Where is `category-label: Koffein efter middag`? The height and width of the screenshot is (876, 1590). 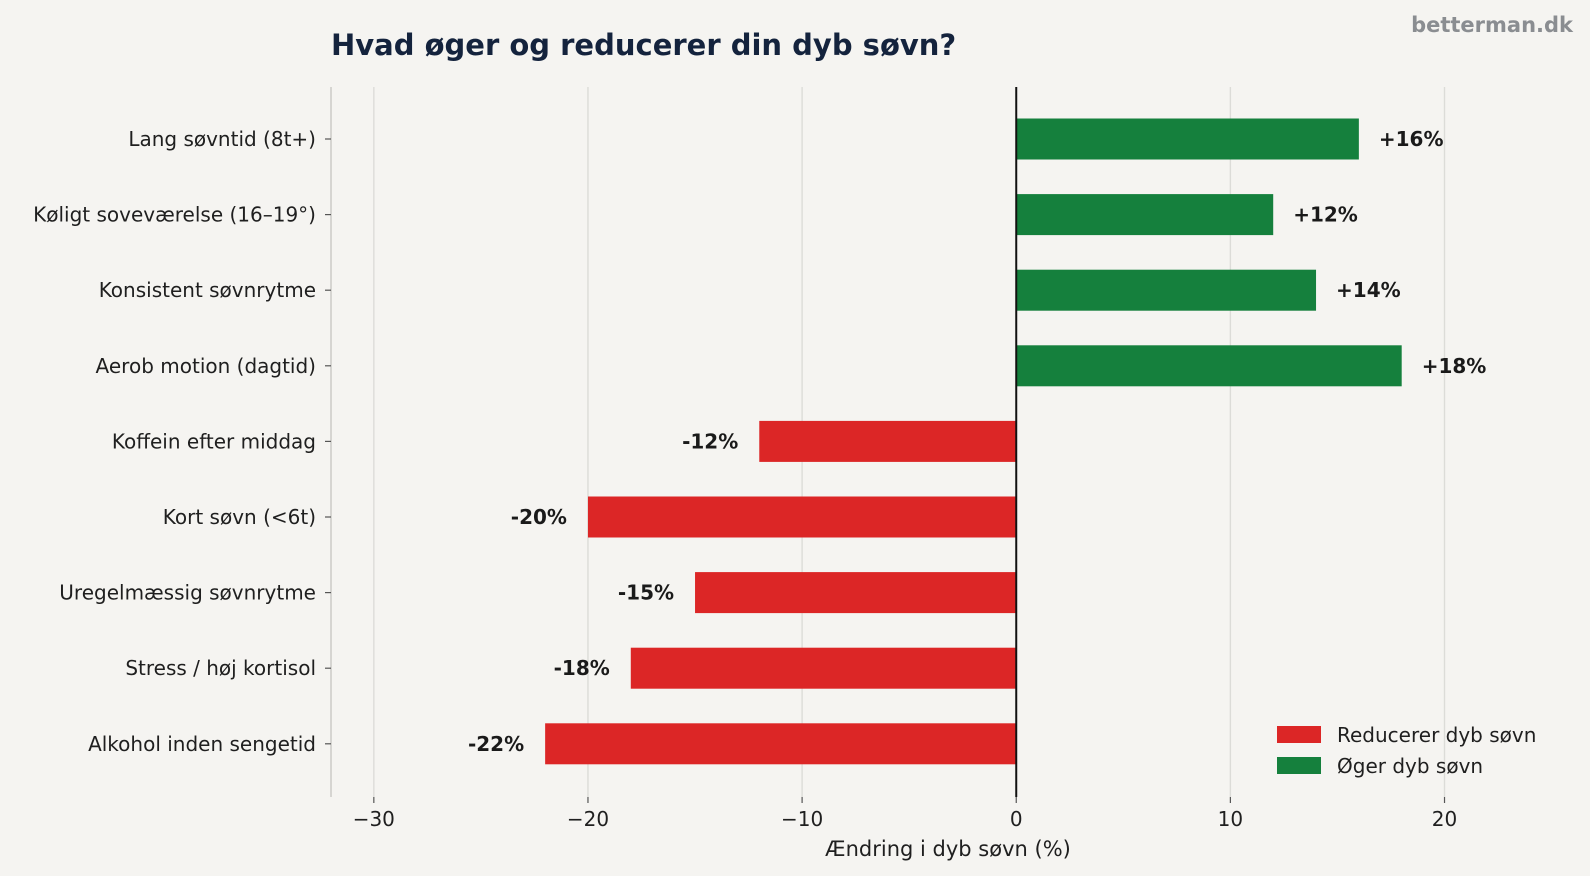
category-label: Koffein efter middag is located at coordinates (214, 441).